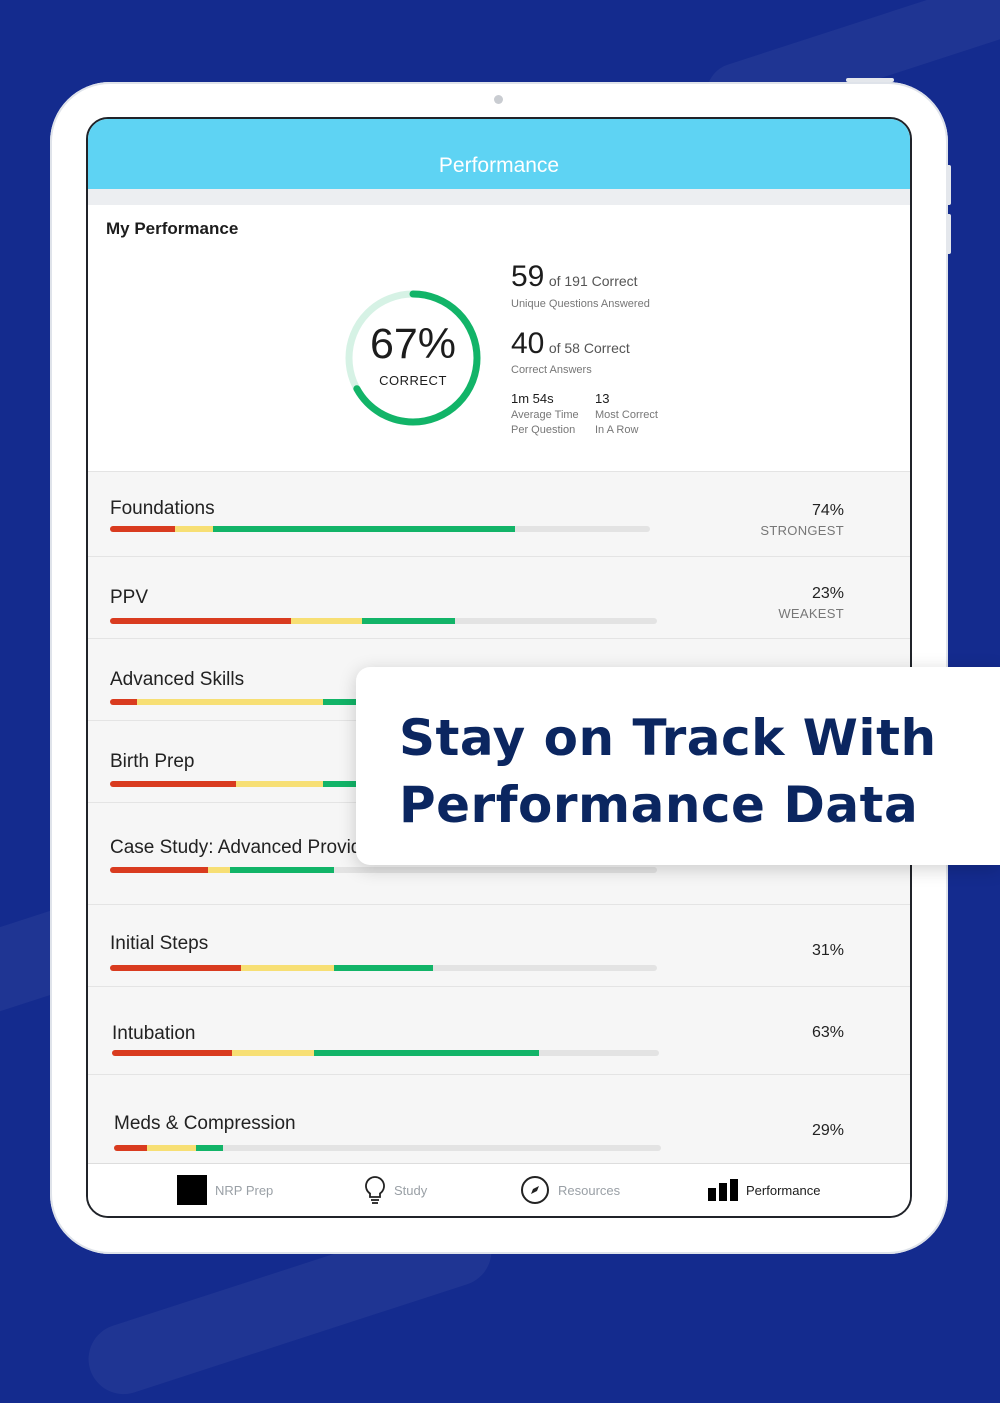 This screenshot has height=1403, width=1000. I want to click on streak-label-line1: Most Correct, so click(626, 415).